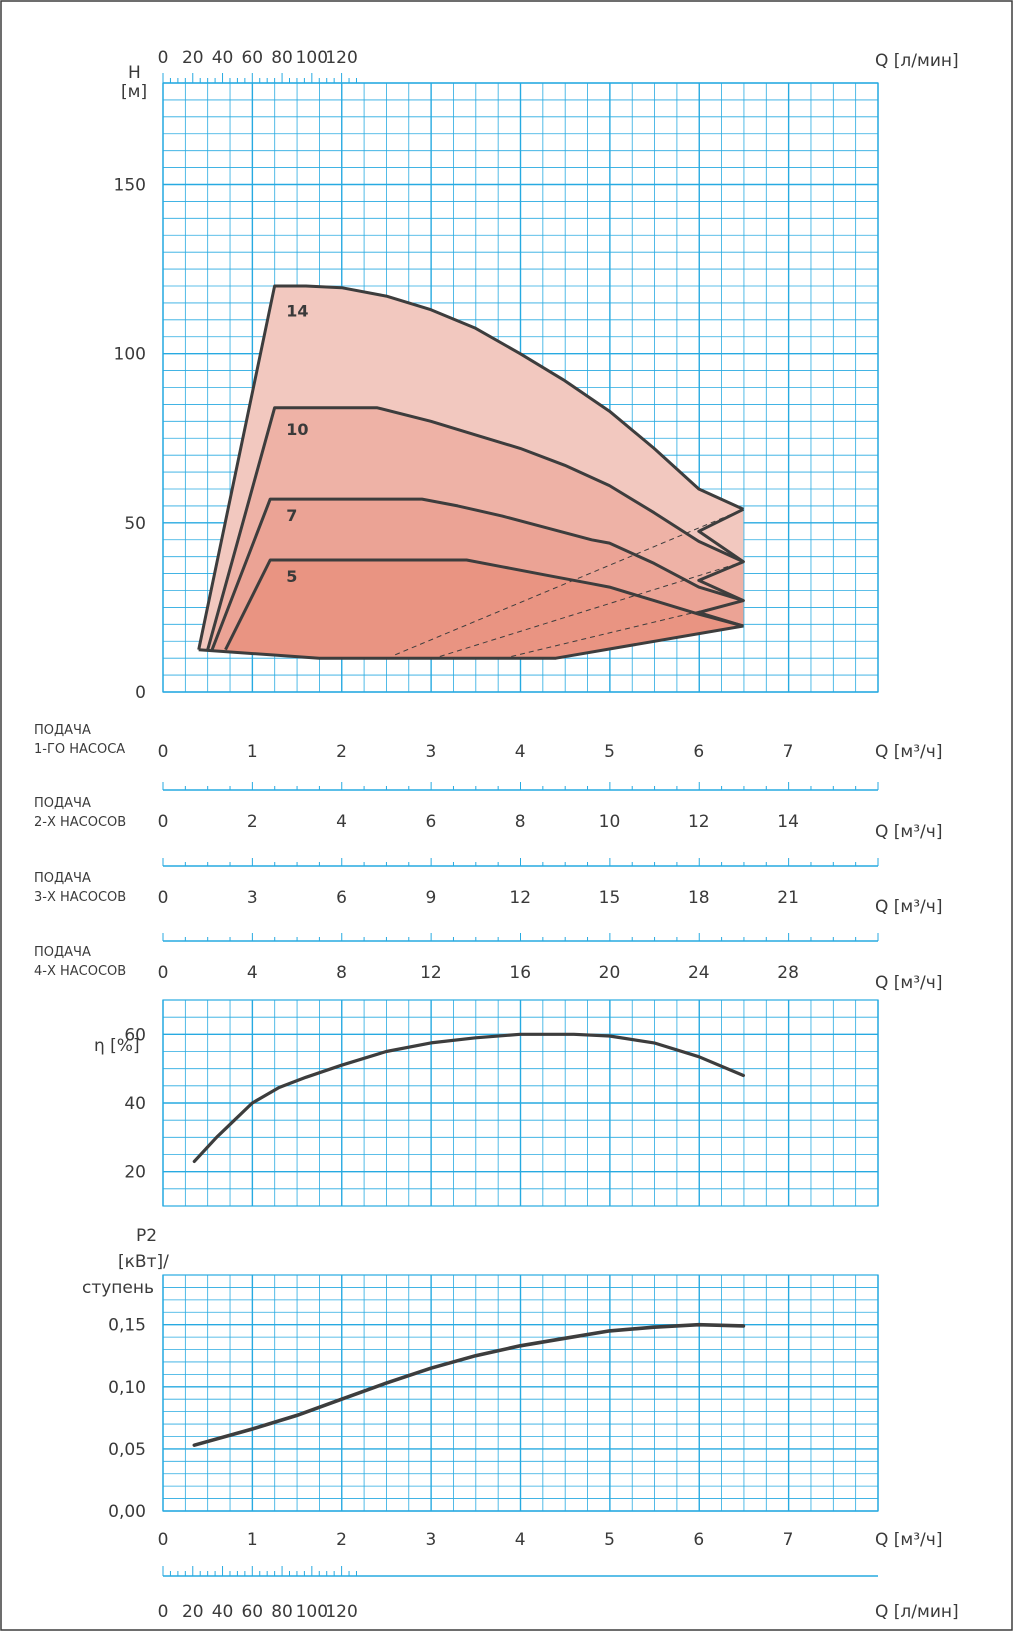 The height and width of the screenshot is (1631, 1013). Describe the element at coordinates (127, 1388) in the screenshot. I see `p2-tick: 0,10` at that location.